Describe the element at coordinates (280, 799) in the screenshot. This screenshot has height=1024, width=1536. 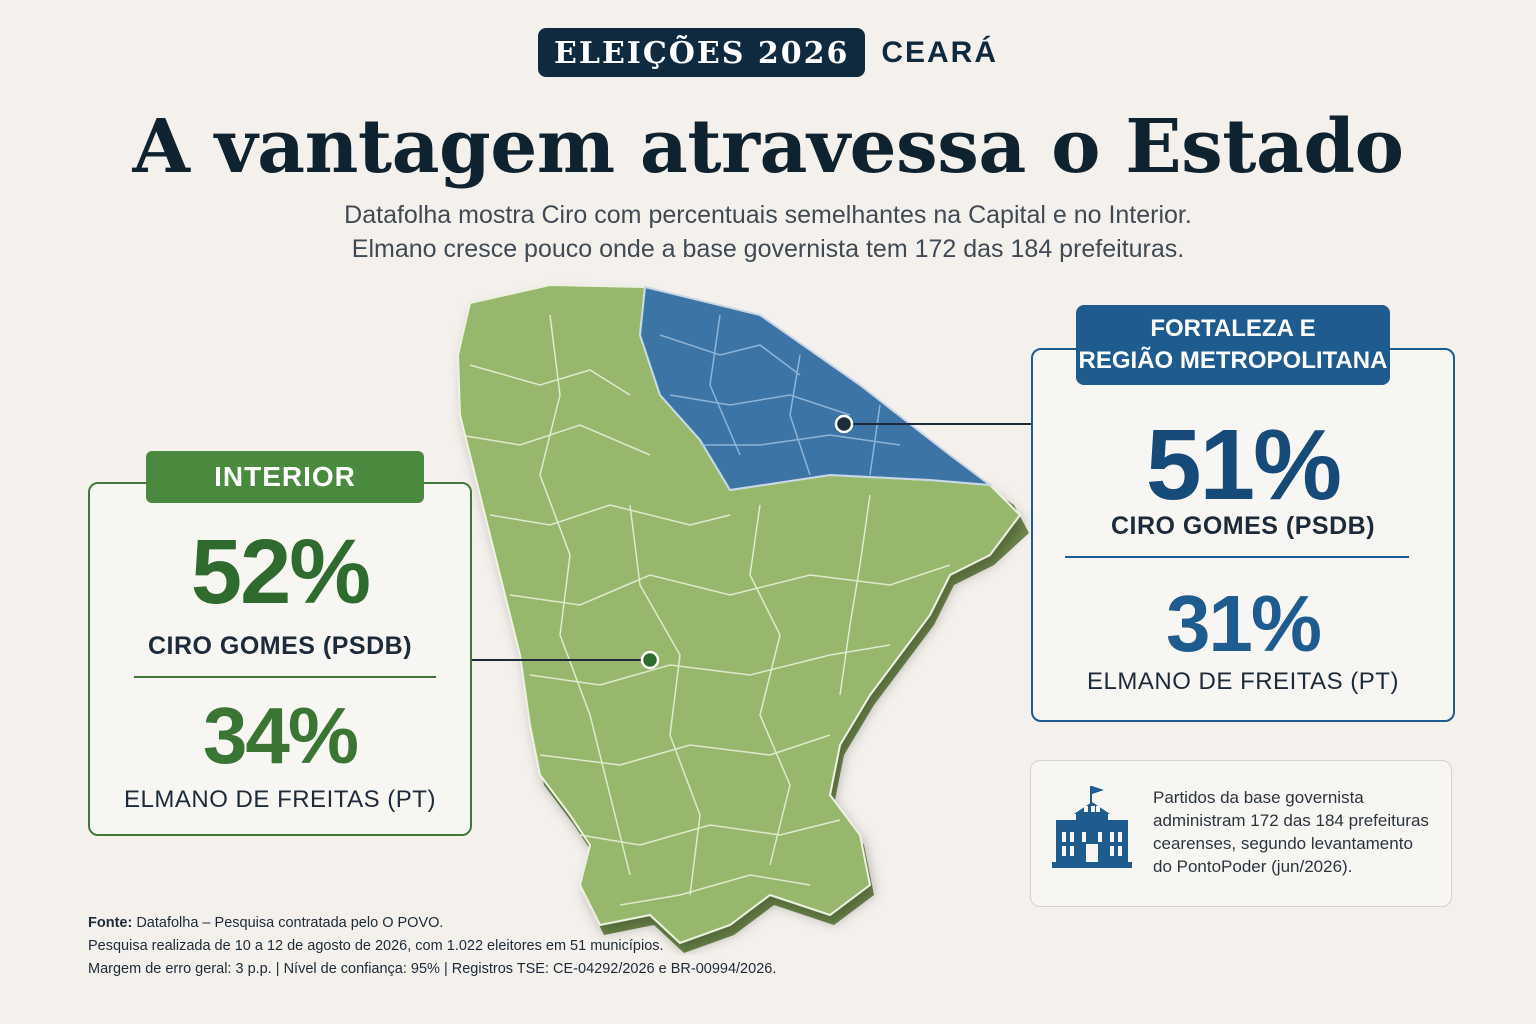
I see `interior-elmano-name: ELMANO DE FREITAS (PT)` at that location.